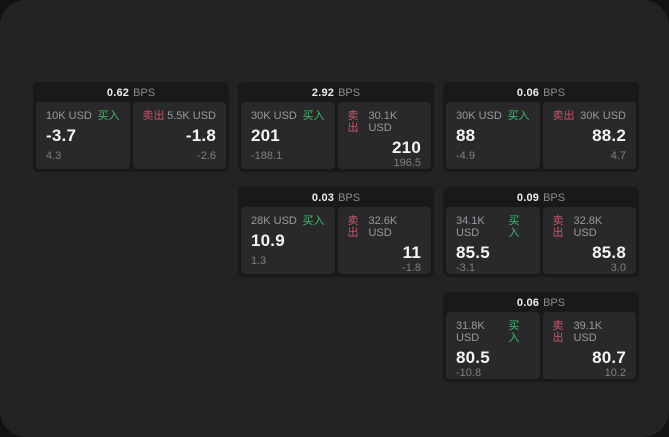 This screenshot has height=437, width=669. I want to click on sell-tile: 卖出 30.1K USD 210 196.5, so click(384, 135).